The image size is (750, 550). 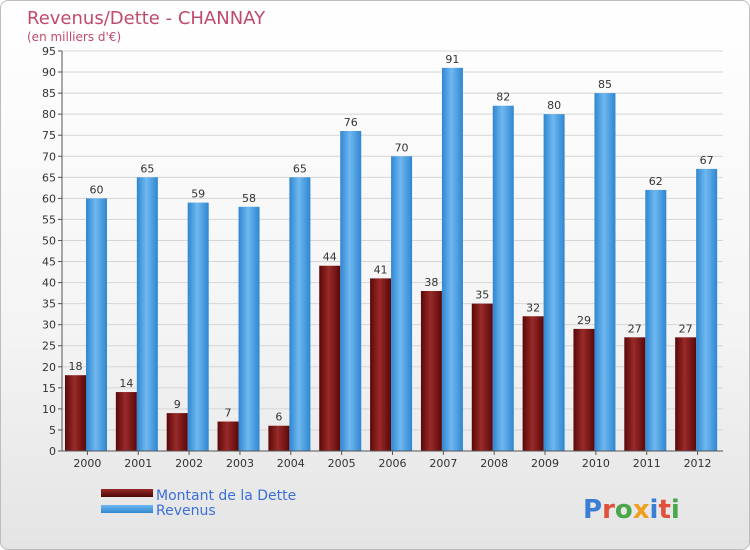 What do you see at coordinates (127, 493) in the screenshot?
I see `legend-swatch-debt` at bounding box center [127, 493].